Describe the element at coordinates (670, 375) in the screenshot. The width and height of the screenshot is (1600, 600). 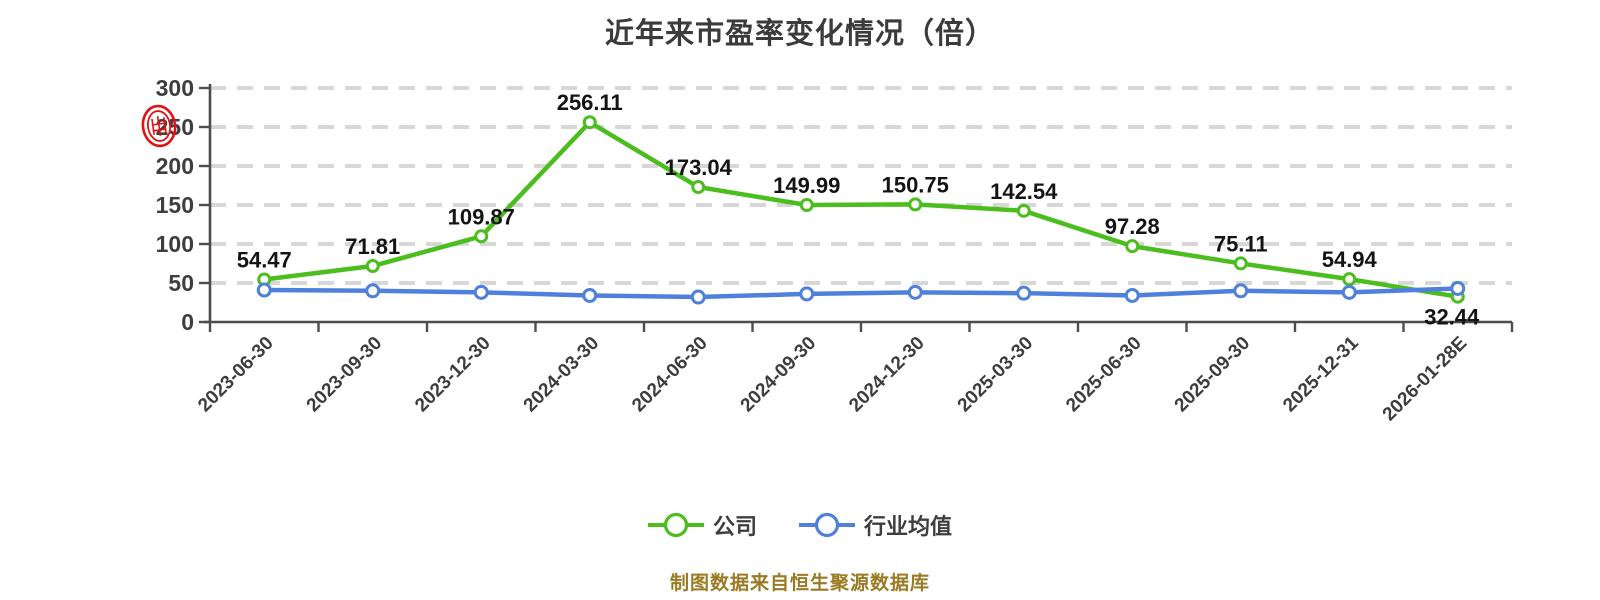
I see `x-axis-label: 2024-06-30` at that location.